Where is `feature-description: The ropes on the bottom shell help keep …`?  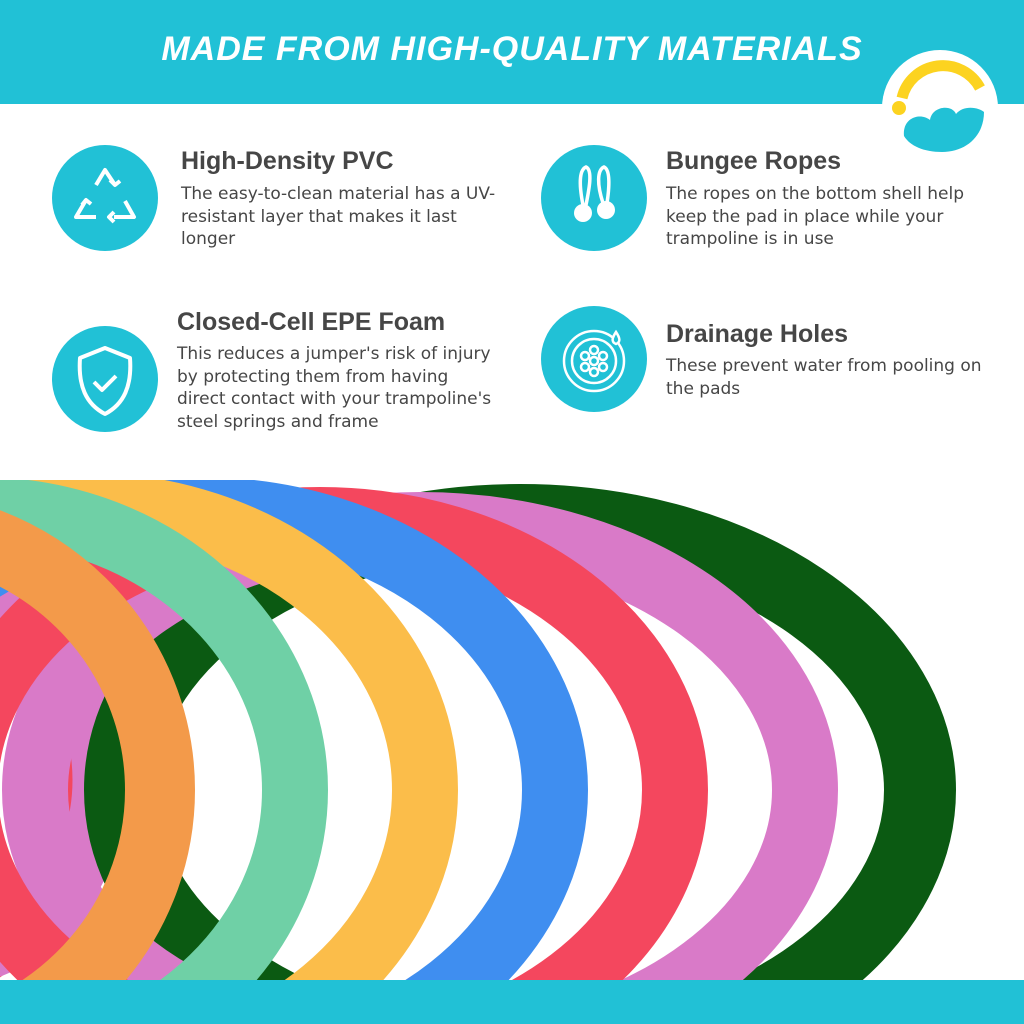 feature-description: The ropes on the bottom shell help keep … is located at coordinates (815, 216).